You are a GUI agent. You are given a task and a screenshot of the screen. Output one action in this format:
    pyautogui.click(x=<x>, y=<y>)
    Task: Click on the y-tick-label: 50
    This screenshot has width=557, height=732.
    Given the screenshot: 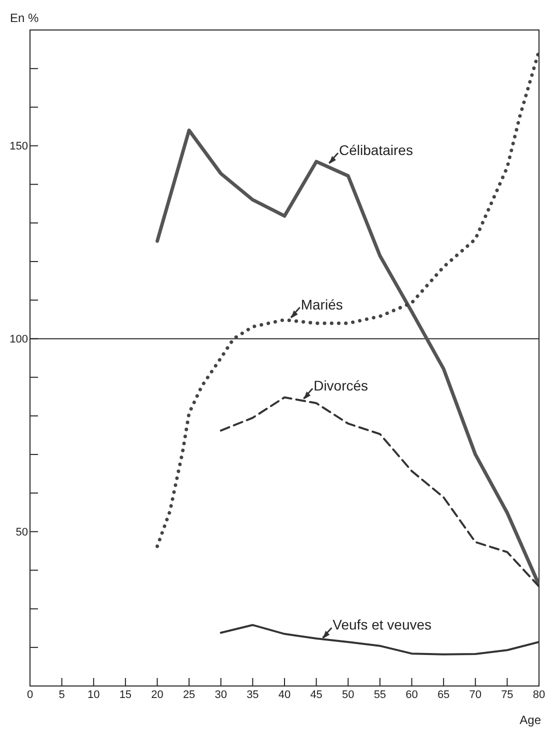 What is the action you would take?
    pyautogui.click(x=22, y=532)
    